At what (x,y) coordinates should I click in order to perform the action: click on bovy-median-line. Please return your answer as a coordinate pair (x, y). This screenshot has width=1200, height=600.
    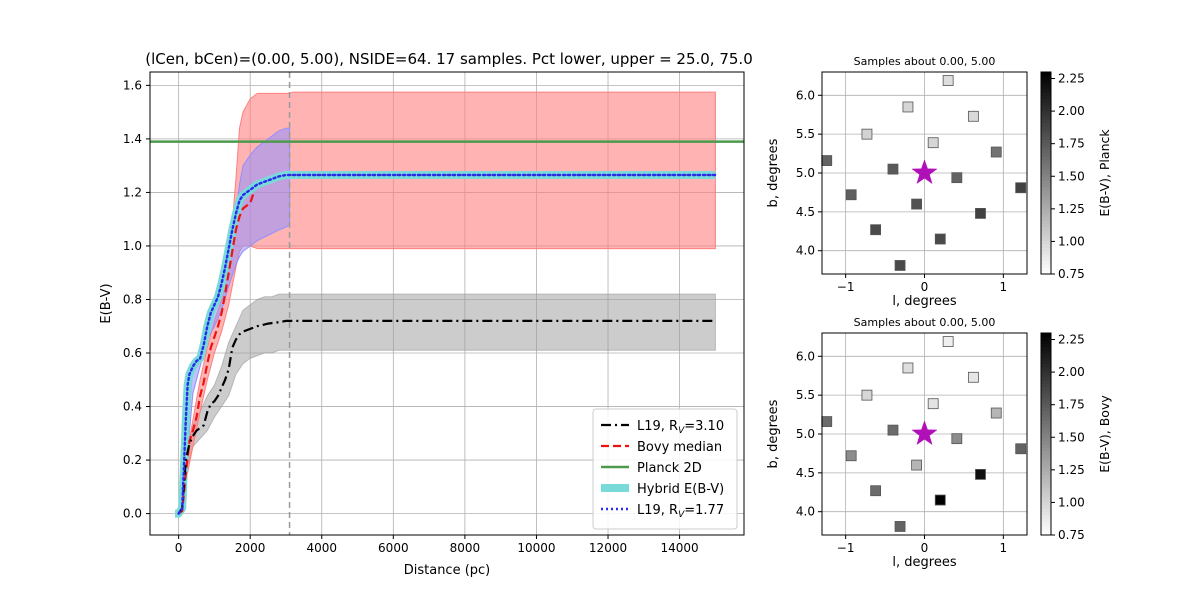
    Looking at the image, I should click on (216, 353).